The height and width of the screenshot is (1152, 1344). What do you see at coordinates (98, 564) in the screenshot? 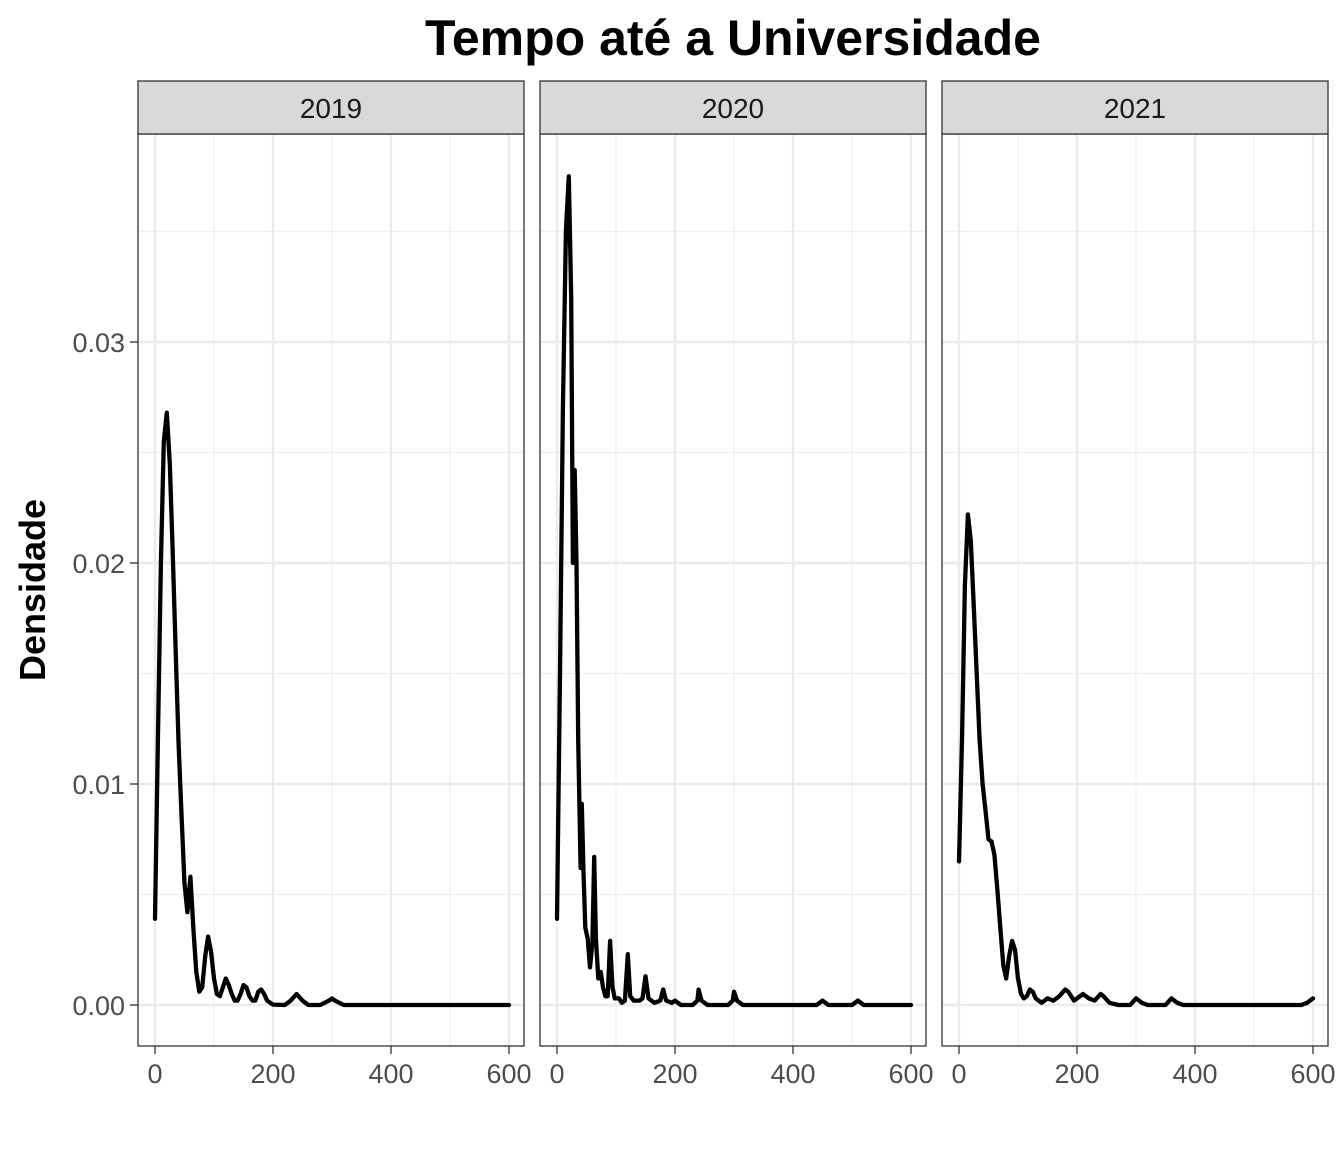
I see `y-tick-label: 0.02` at bounding box center [98, 564].